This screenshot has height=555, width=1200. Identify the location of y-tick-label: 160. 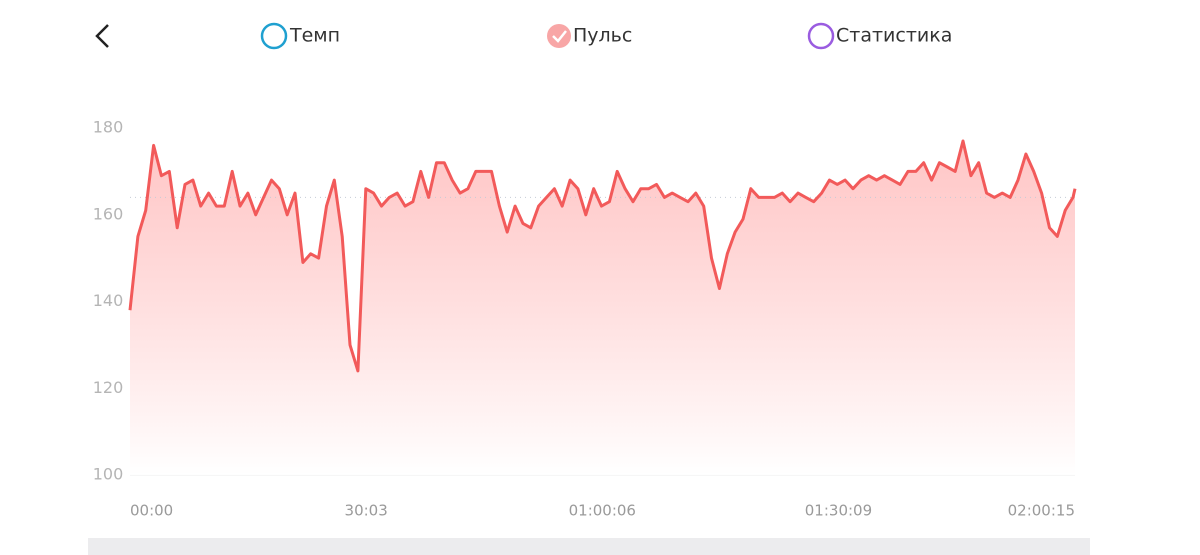
(108, 213).